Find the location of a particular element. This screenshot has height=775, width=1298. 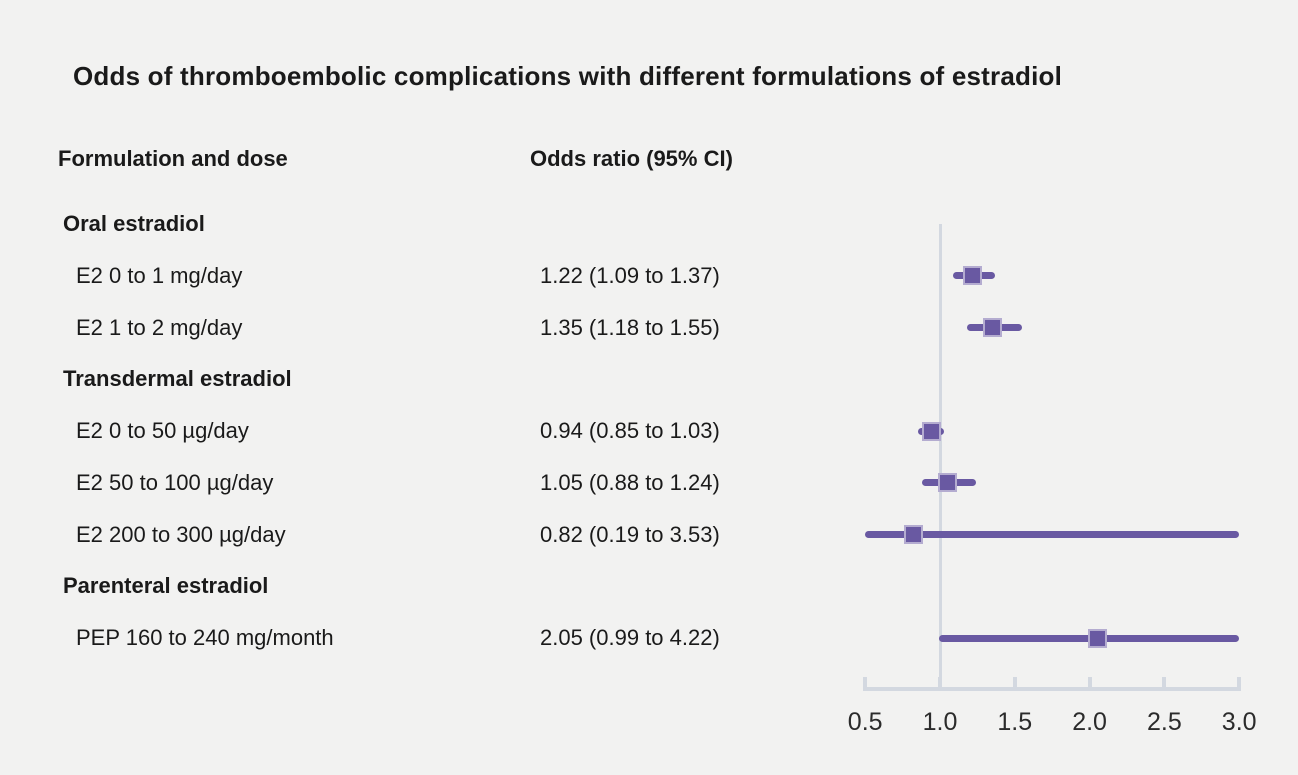

x-axis-tick-label: 3.0 is located at coordinates (1239, 722).